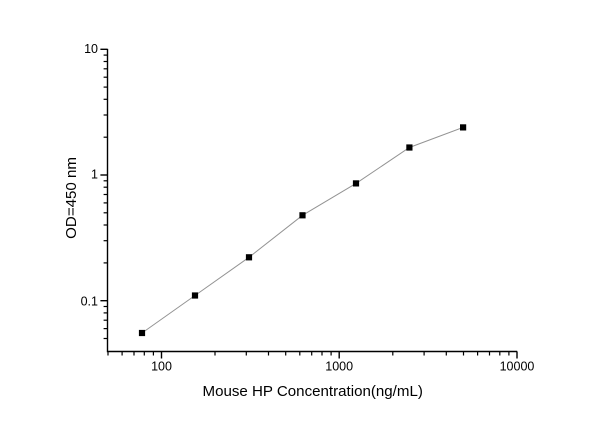 This screenshot has width=600, height=421. Describe the element at coordinates (71, 198) in the screenshot. I see `svg-text: OD=450 nm` at that location.